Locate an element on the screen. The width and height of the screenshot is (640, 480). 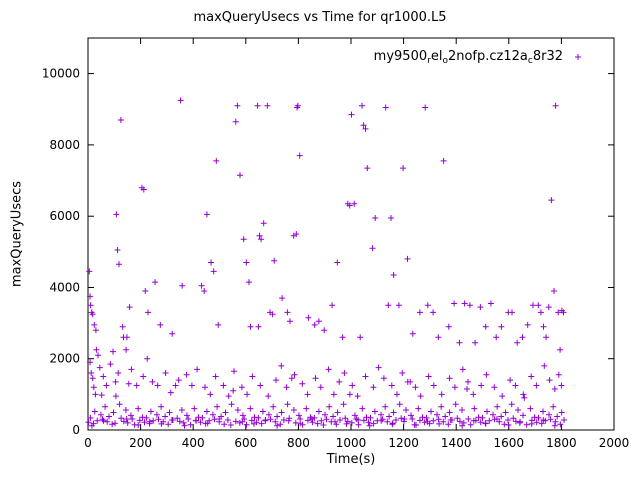
legend-label: my9500relo2nofp.cz12ac8r32 is located at coordinates (468, 57).